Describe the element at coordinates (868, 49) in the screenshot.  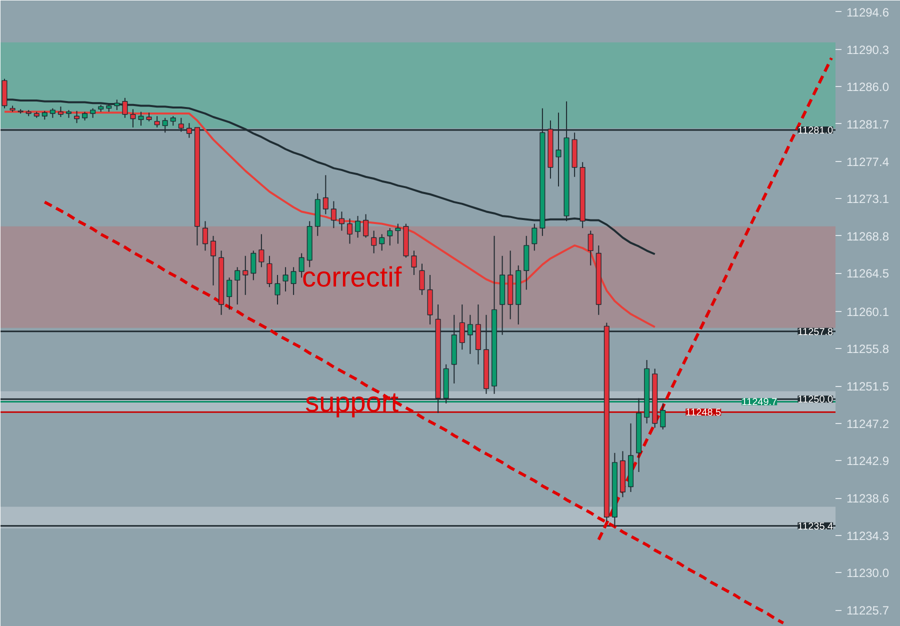
I see `y-tick-label: 11290.3` at that location.